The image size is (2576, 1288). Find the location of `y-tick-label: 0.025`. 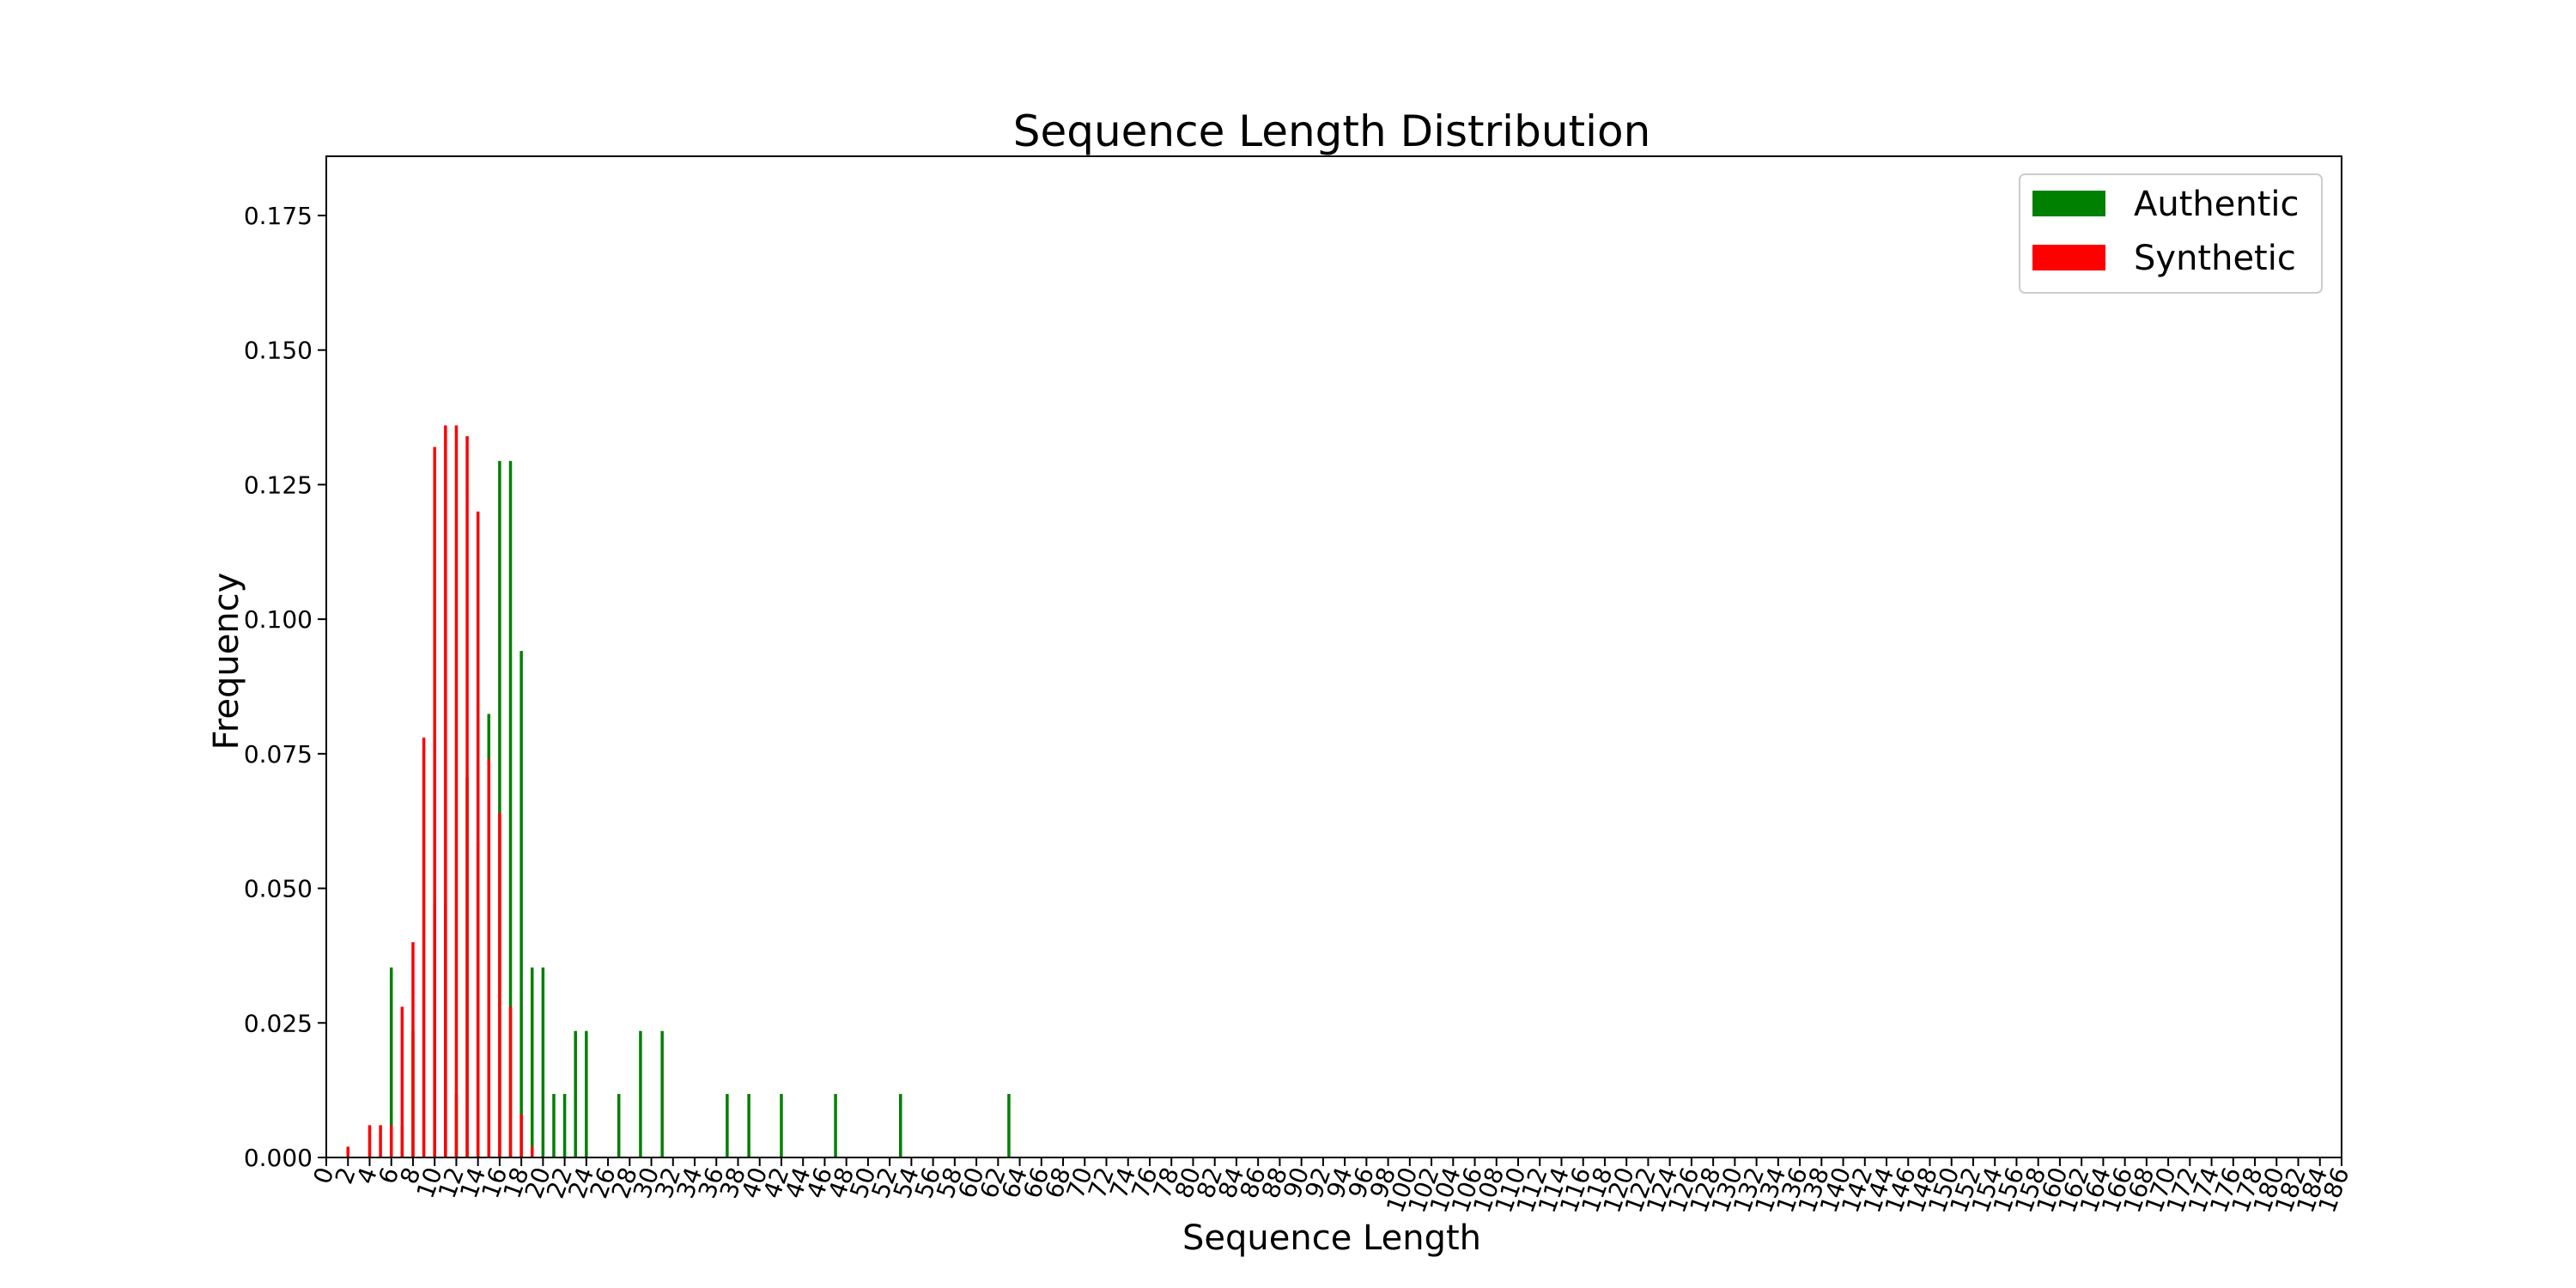

y-tick-label: 0.025 is located at coordinates (279, 1023).